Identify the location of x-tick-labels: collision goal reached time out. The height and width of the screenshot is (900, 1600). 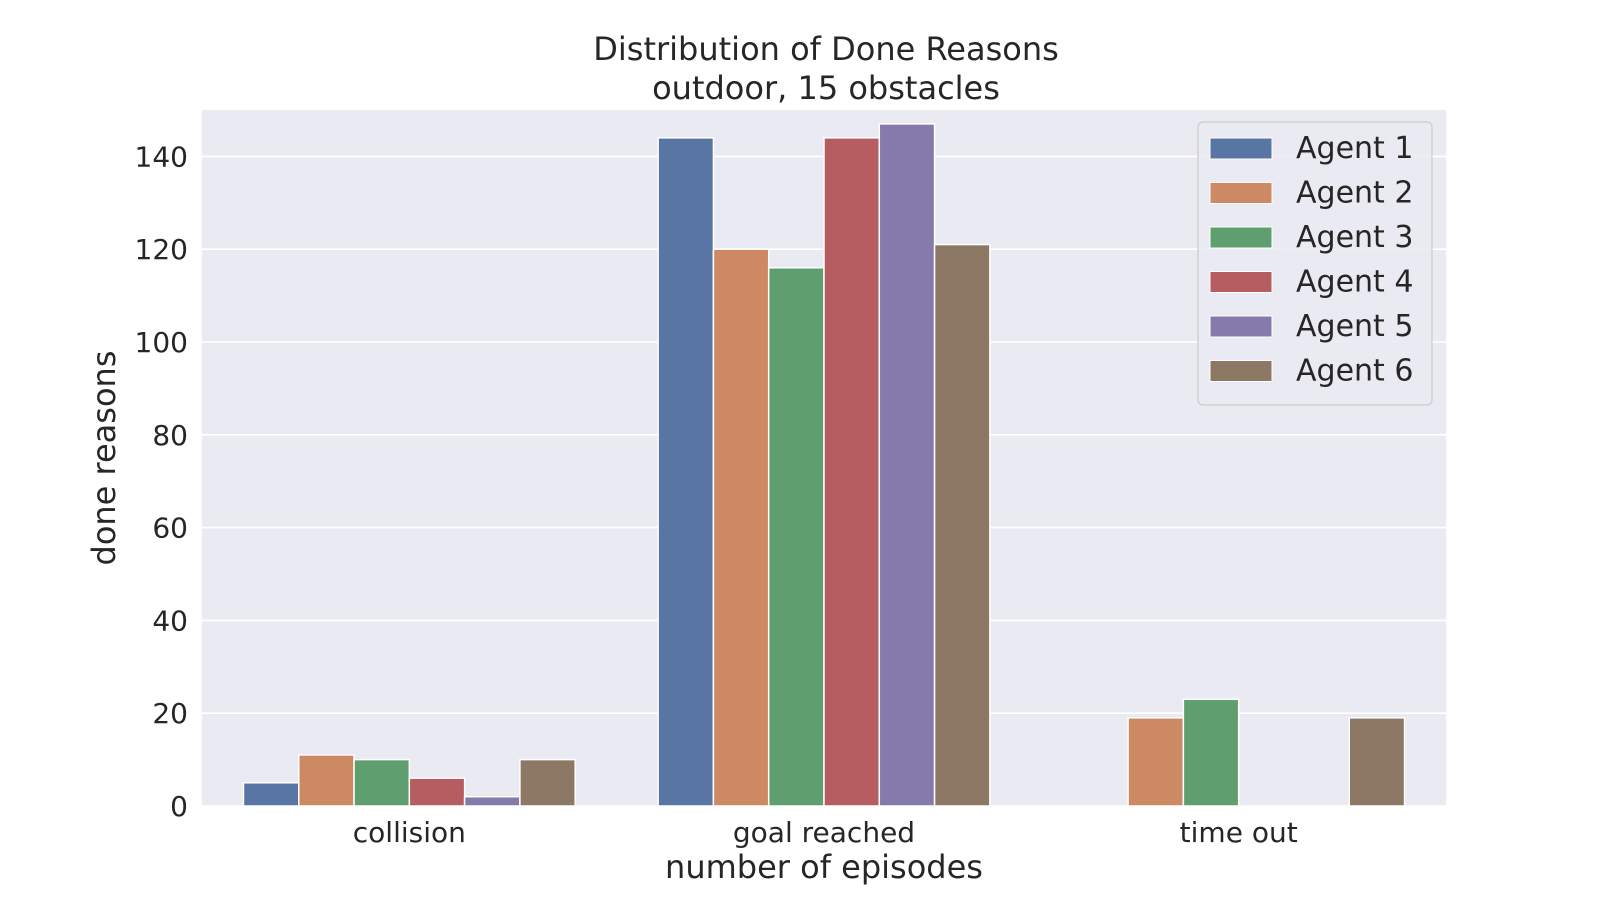
(825, 832).